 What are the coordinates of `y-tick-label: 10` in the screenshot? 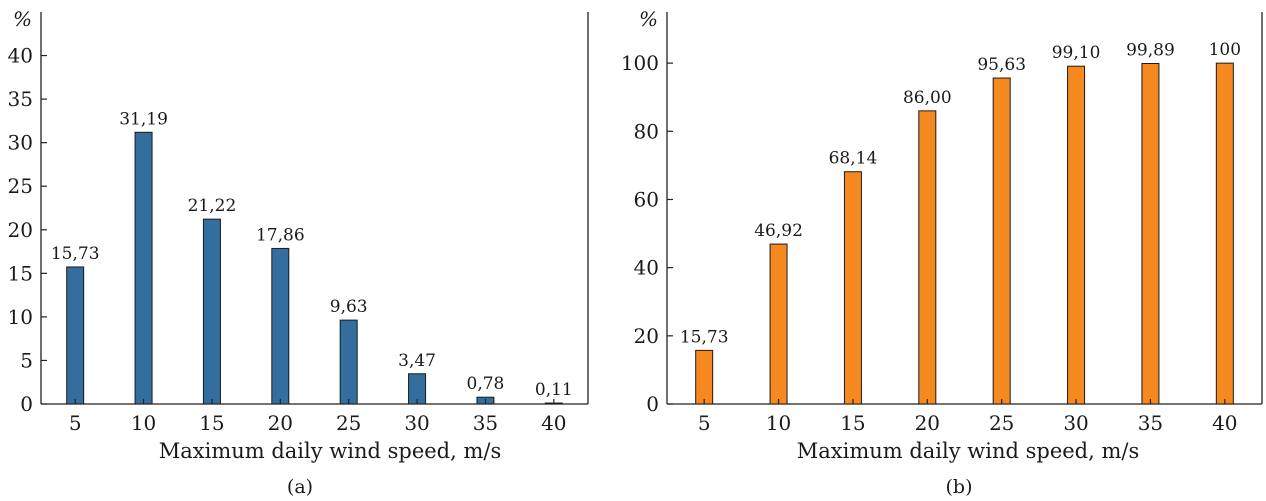 It's located at (20, 317).